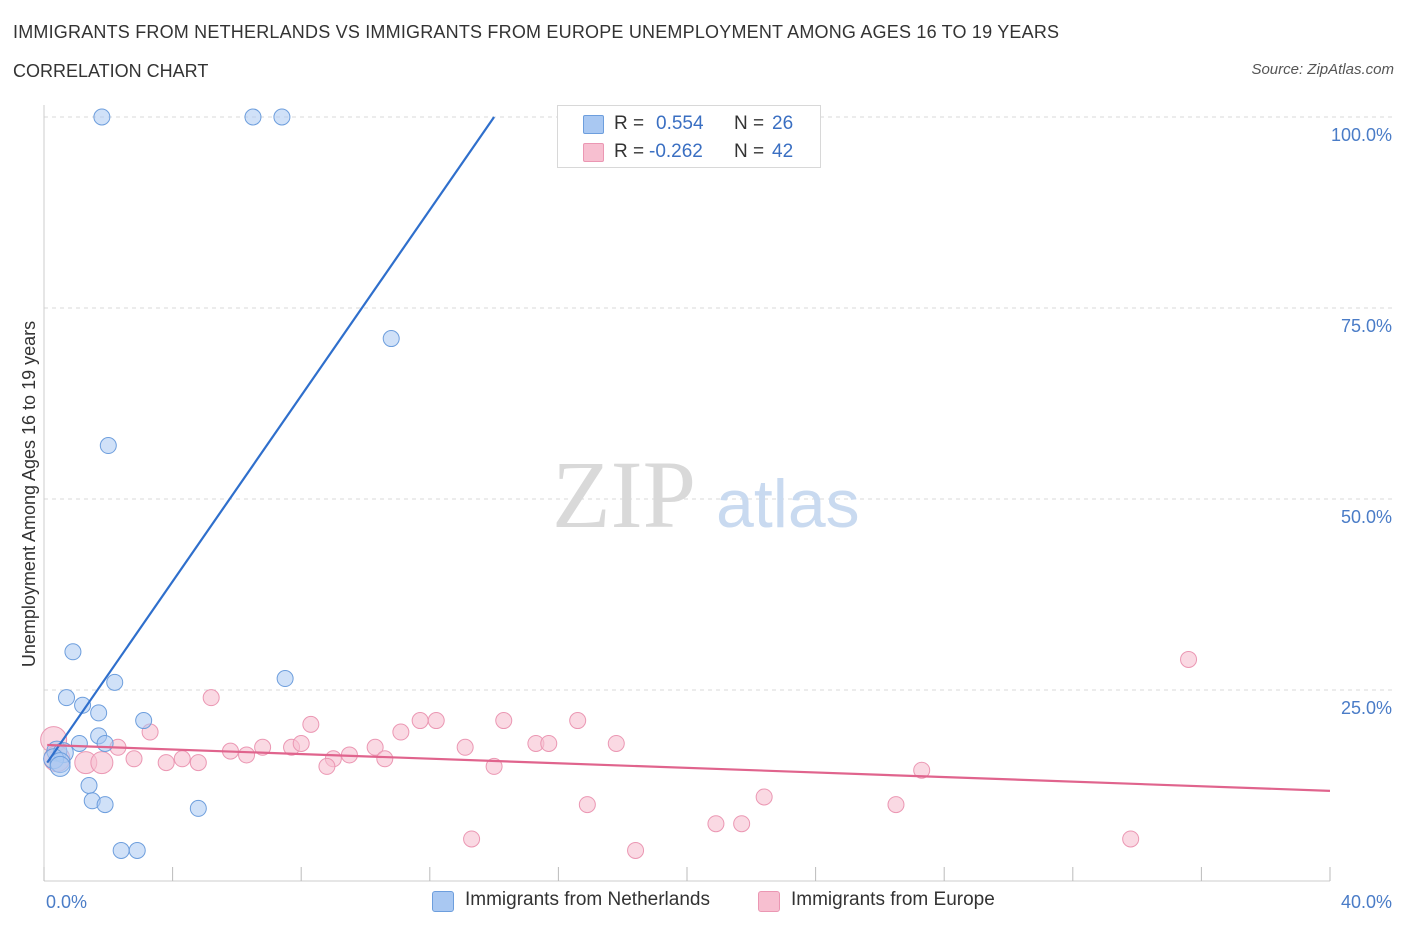  Describe the element at coordinates (689, 767) in the screenshot. I see `trendline-europe` at that location.